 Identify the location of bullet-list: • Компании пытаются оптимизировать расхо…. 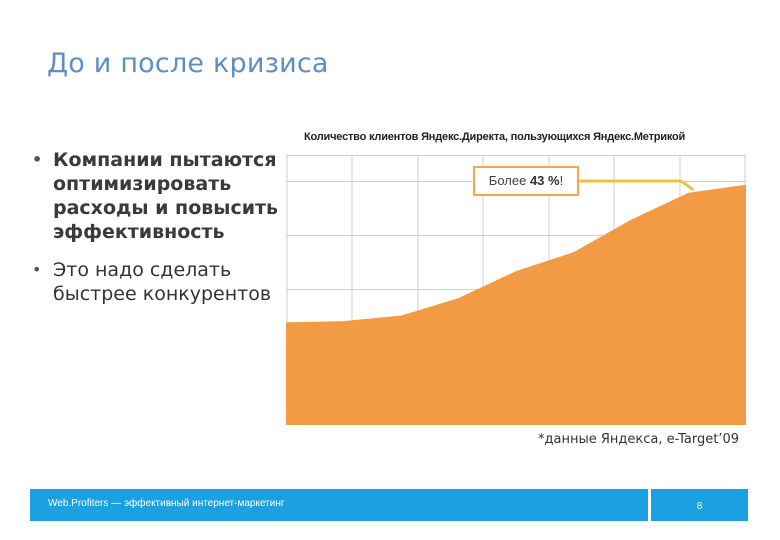
(155, 234).